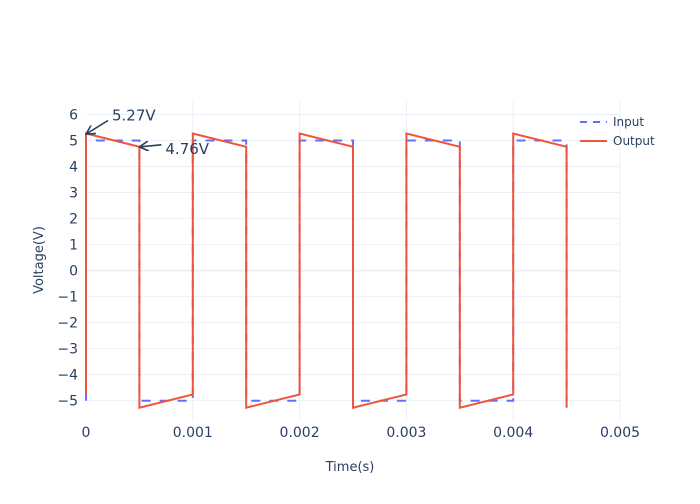  What do you see at coordinates (406, 433) in the screenshot?
I see `x-tick-label: 0.003` at bounding box center [406, 433].